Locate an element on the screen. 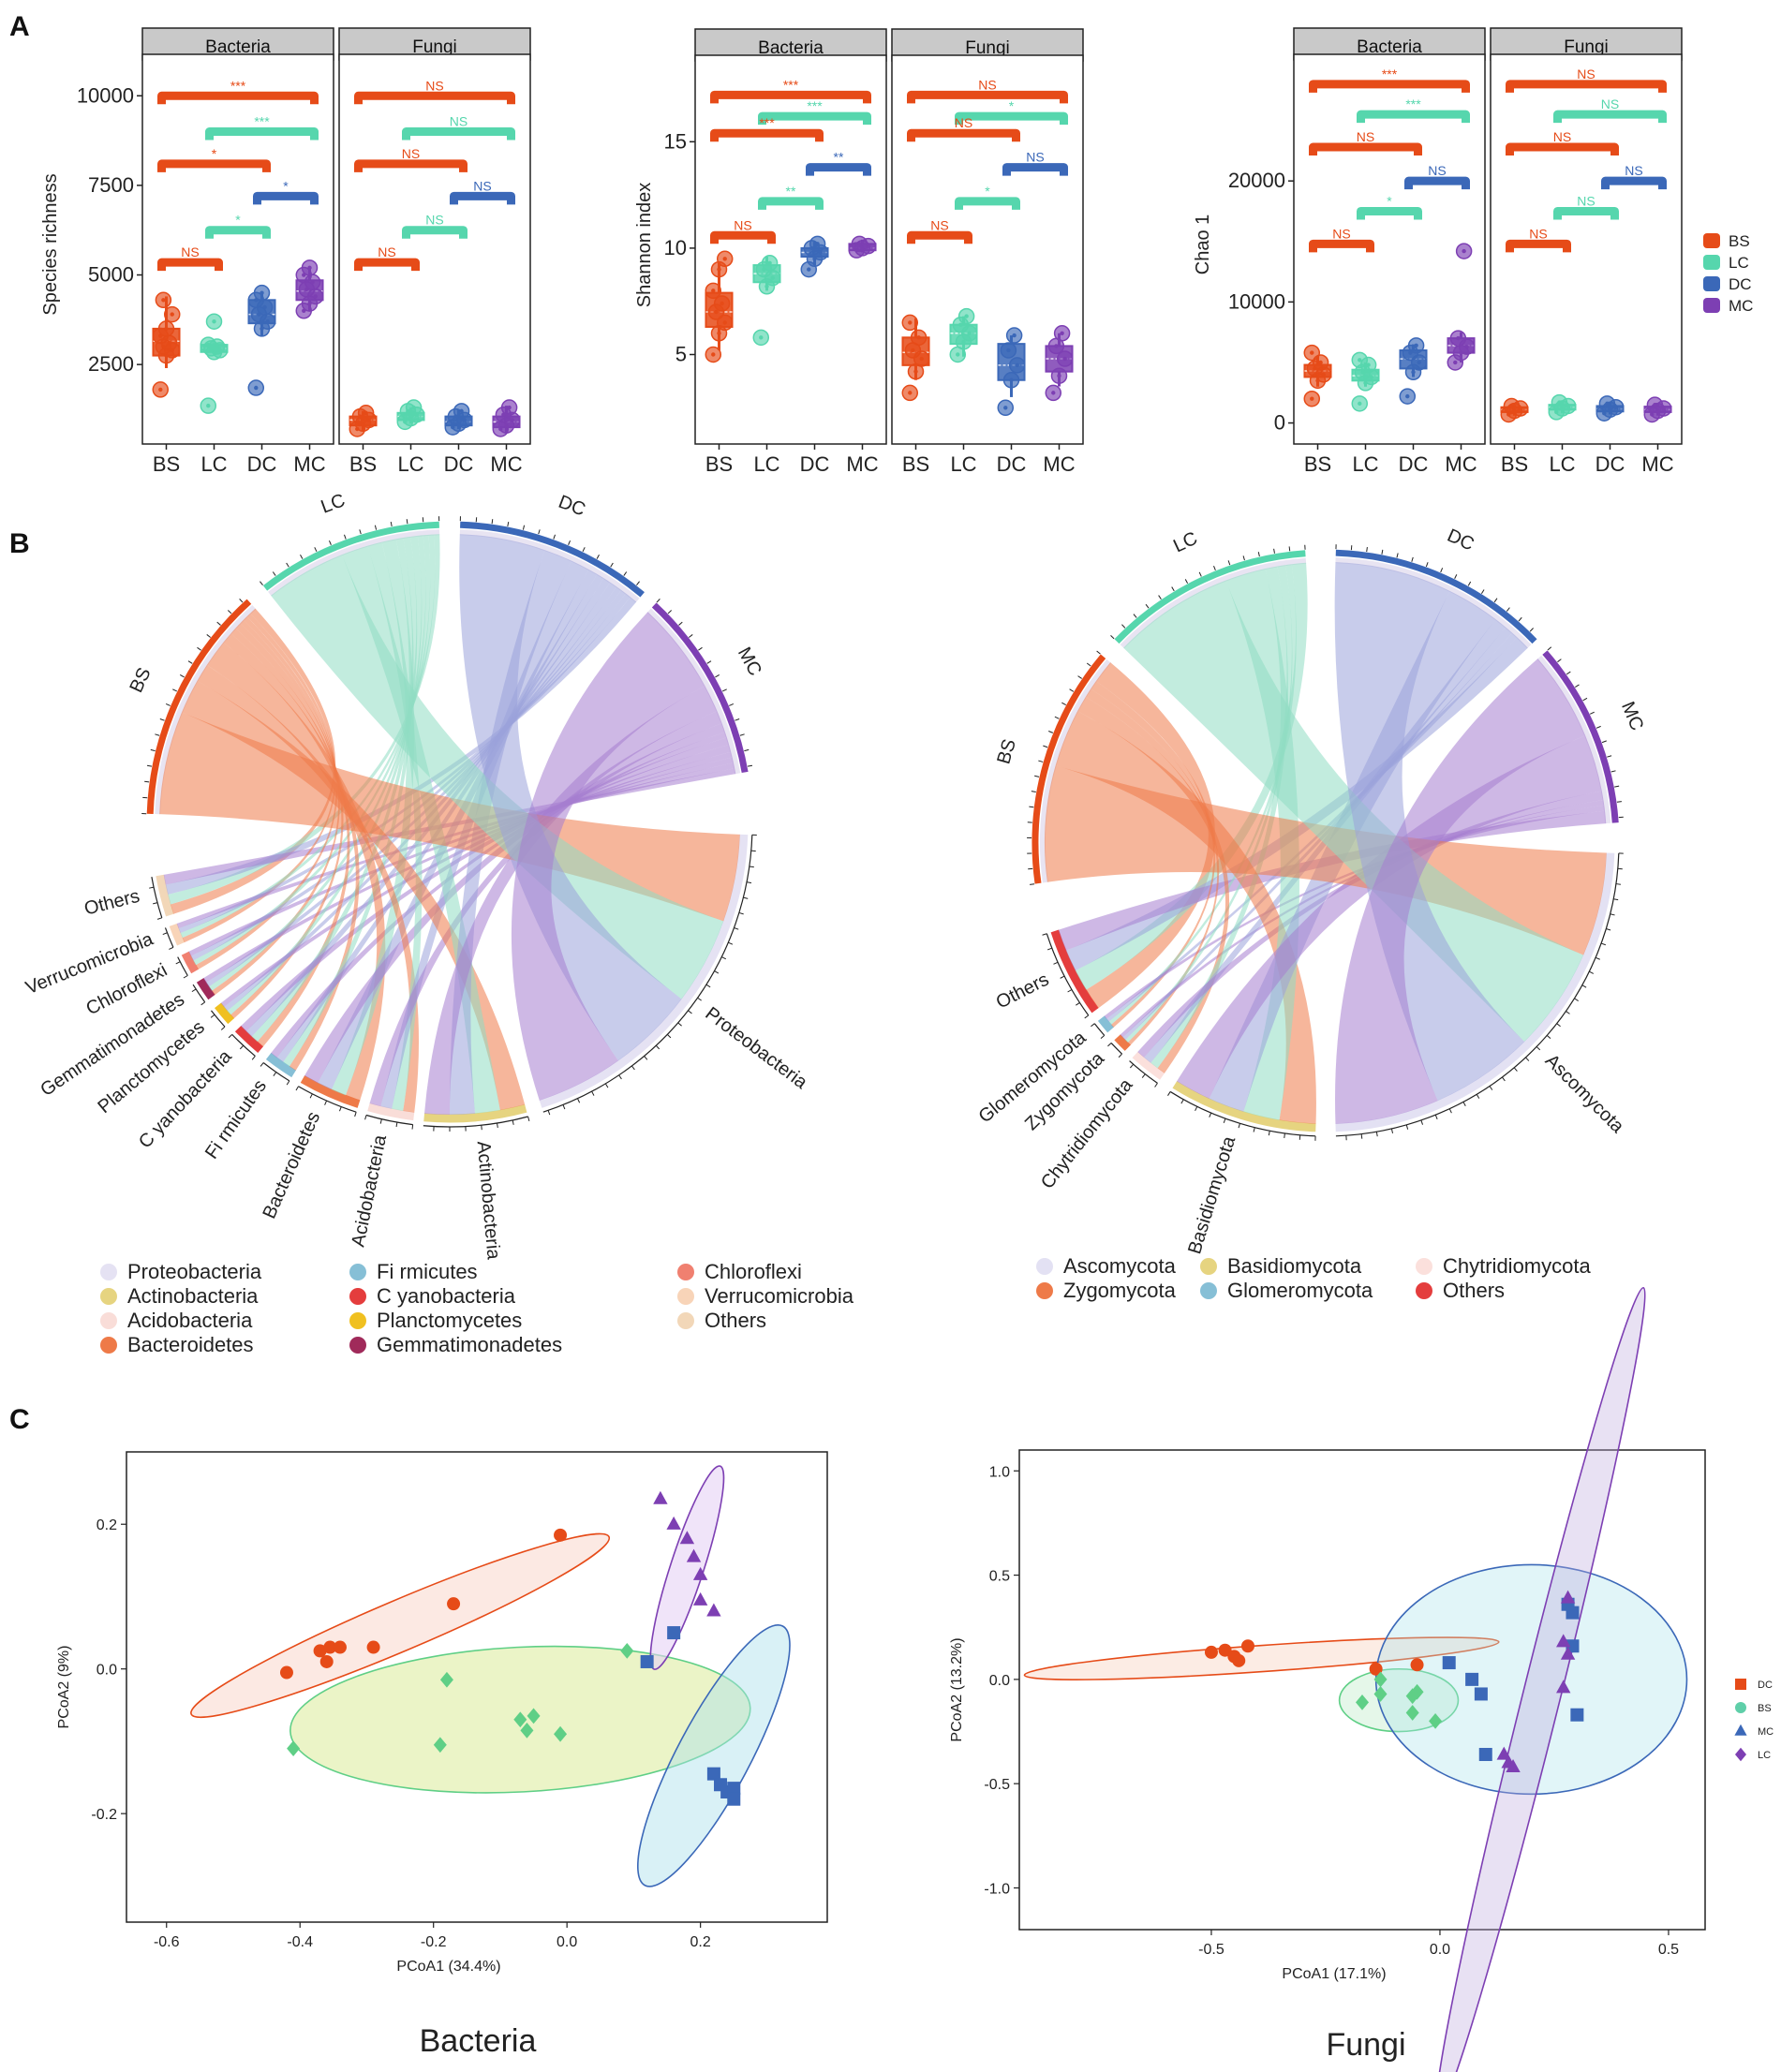 Image resolution: width=1781 pixels, height=2072 pixels. y-tick-label: 20000 is located at coordinates (1256, 180).